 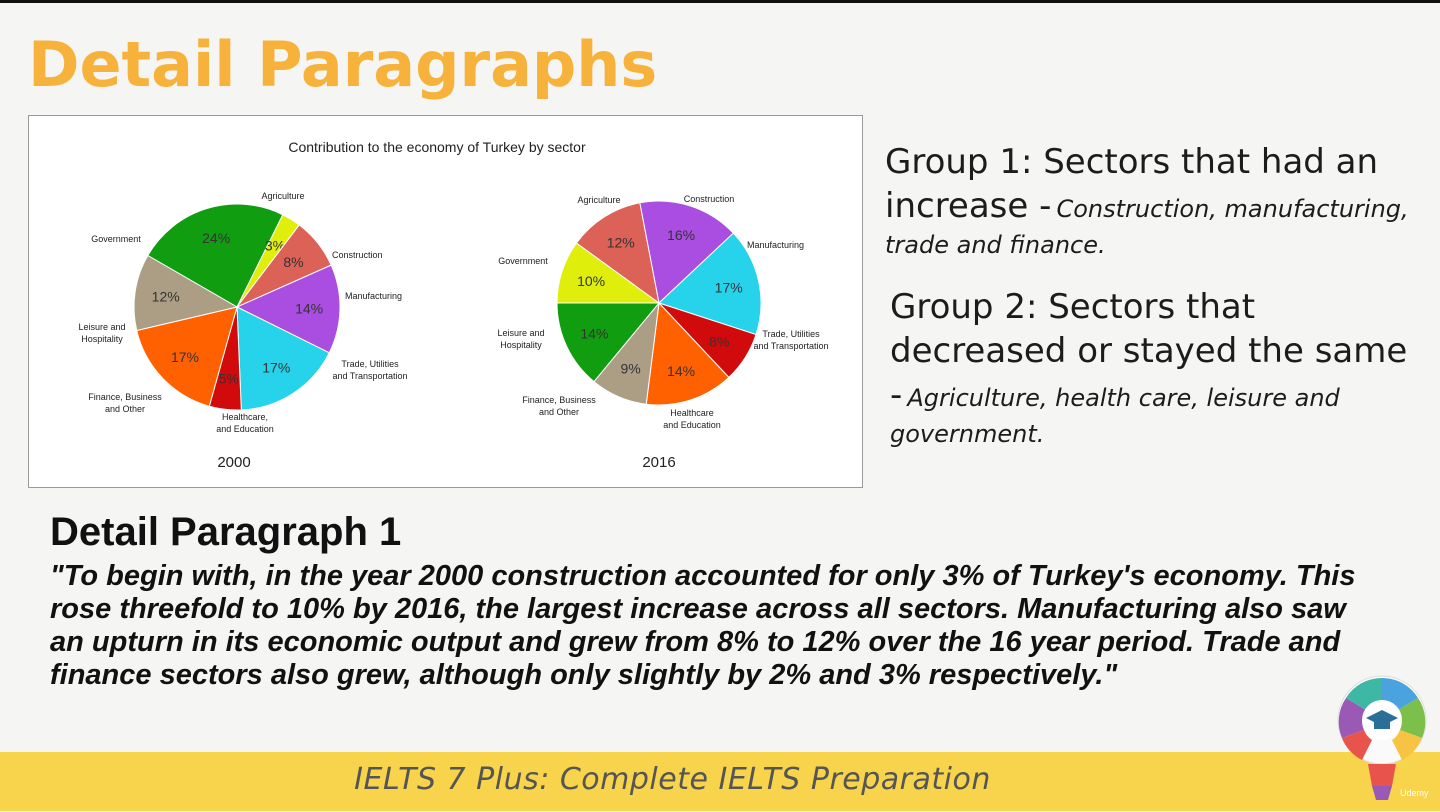 I want to click on pie-2016-label-government: Government, so click(x=523, y=261).